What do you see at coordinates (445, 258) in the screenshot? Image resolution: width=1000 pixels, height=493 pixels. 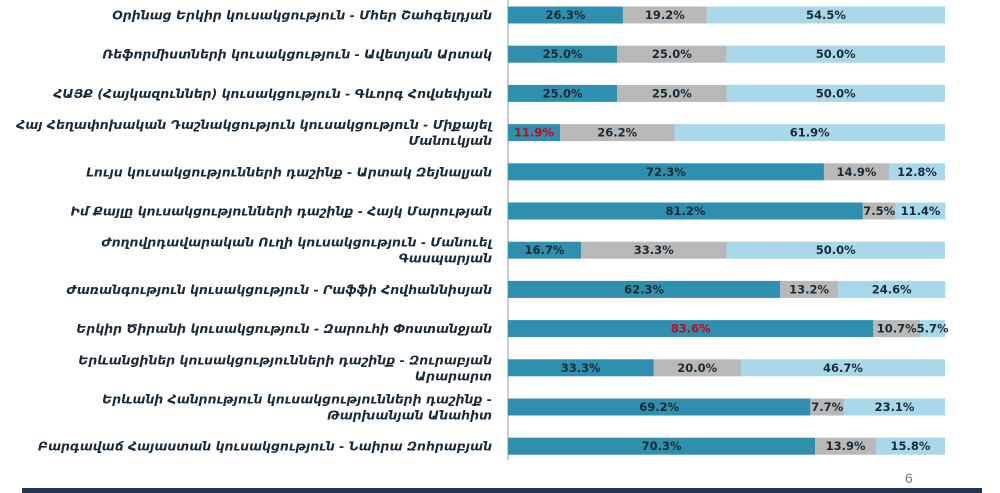 I see `category-label: Գասպարյան` at bounding box center [445, 258].